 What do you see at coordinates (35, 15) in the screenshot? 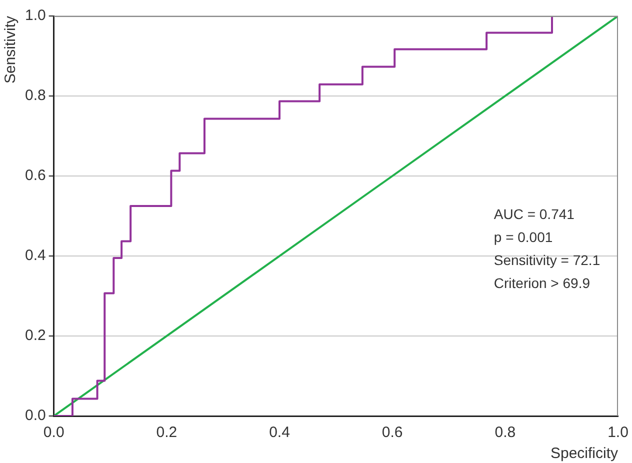
I see `y-tick-label: 1.0` at bounding box center [35, 15].